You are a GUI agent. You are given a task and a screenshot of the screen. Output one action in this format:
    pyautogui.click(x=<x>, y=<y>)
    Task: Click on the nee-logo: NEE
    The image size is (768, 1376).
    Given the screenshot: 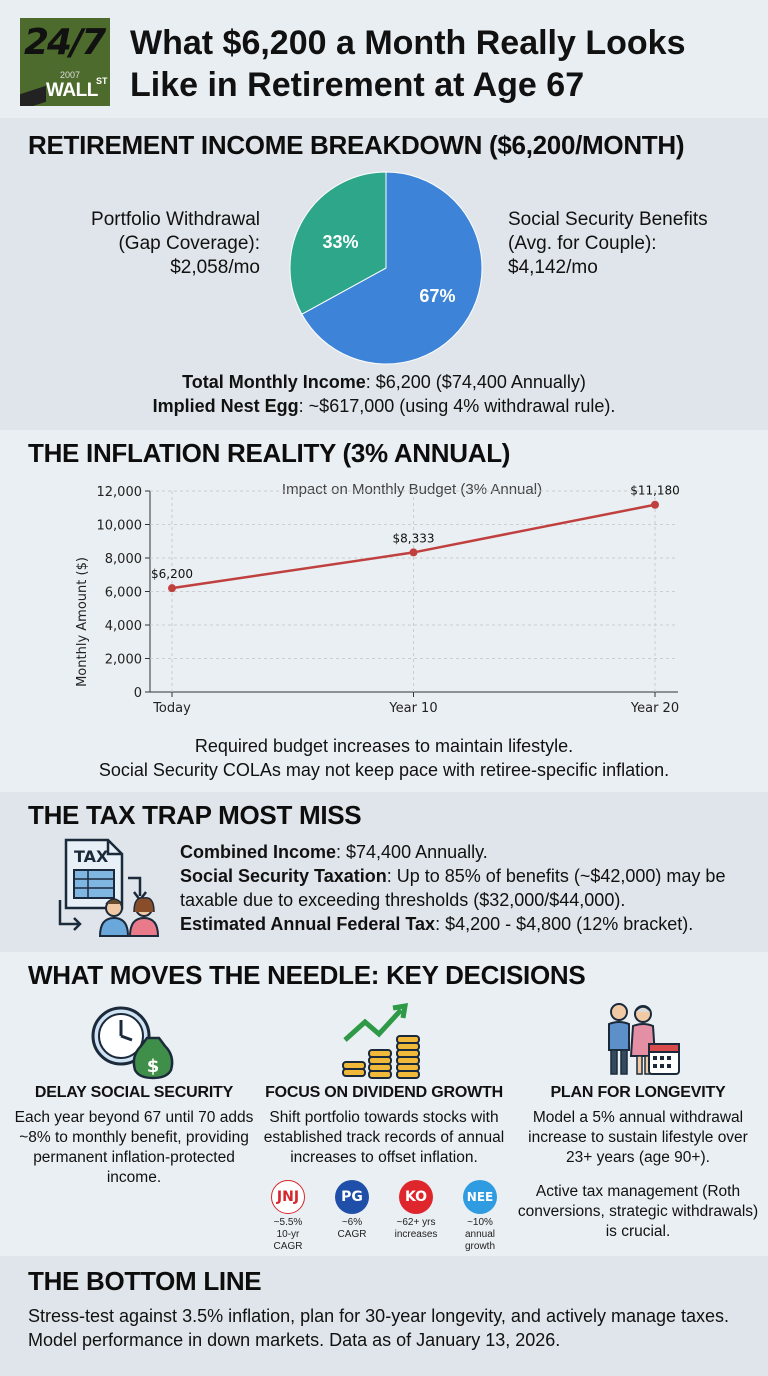 What is the action you would take?
    pyautogui.click(x=480, y=1197)
    